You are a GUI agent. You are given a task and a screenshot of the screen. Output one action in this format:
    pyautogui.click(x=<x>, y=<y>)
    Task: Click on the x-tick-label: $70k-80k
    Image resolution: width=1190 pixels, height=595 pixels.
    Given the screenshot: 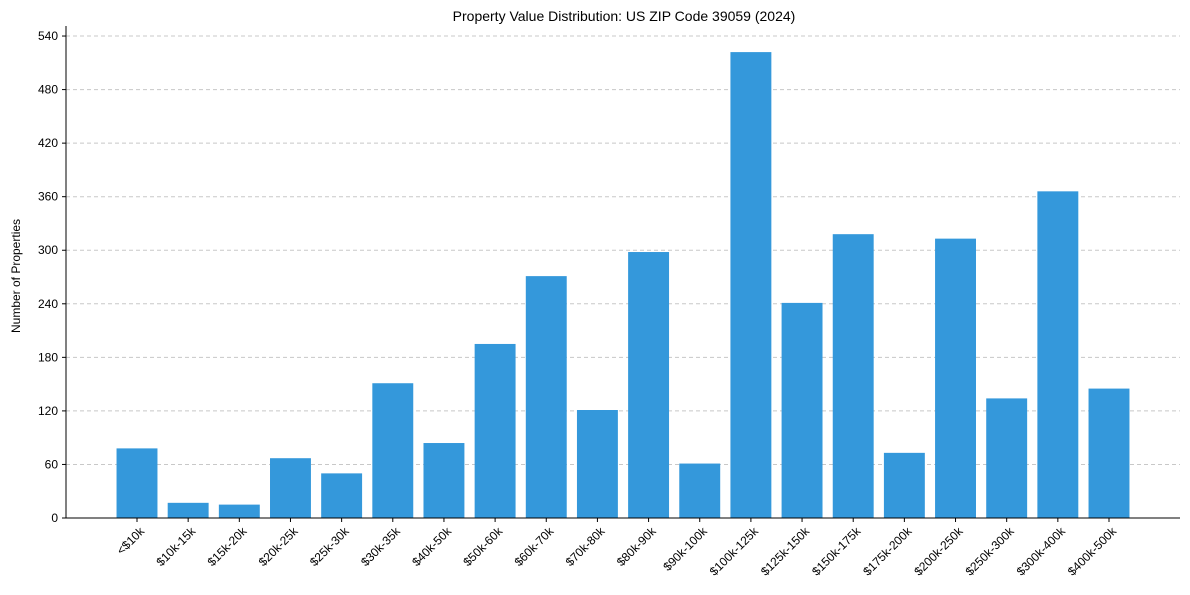 What is the action you would take?
    pyautogui.click(x=586, y=547)
    